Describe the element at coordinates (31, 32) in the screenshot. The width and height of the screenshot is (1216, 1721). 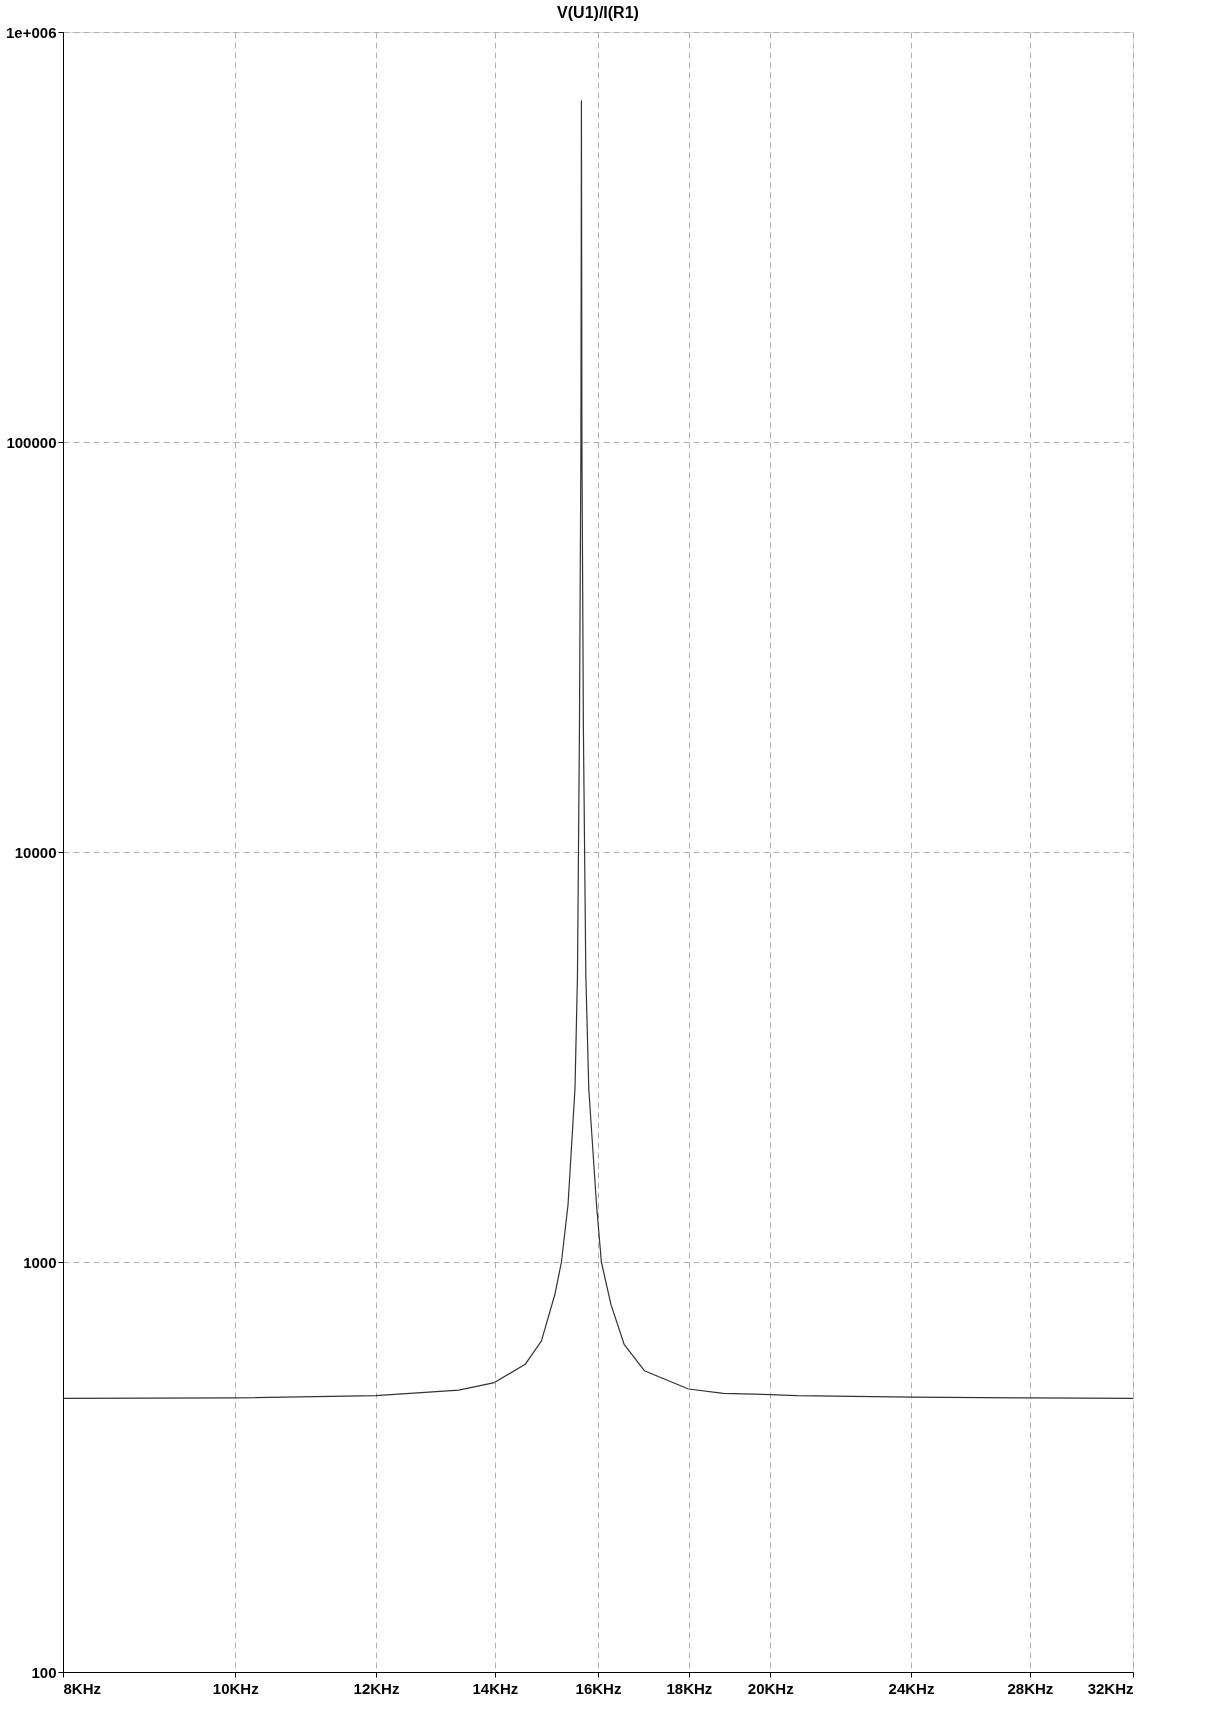
I see `y-tick-label: 1e+006` at that location.